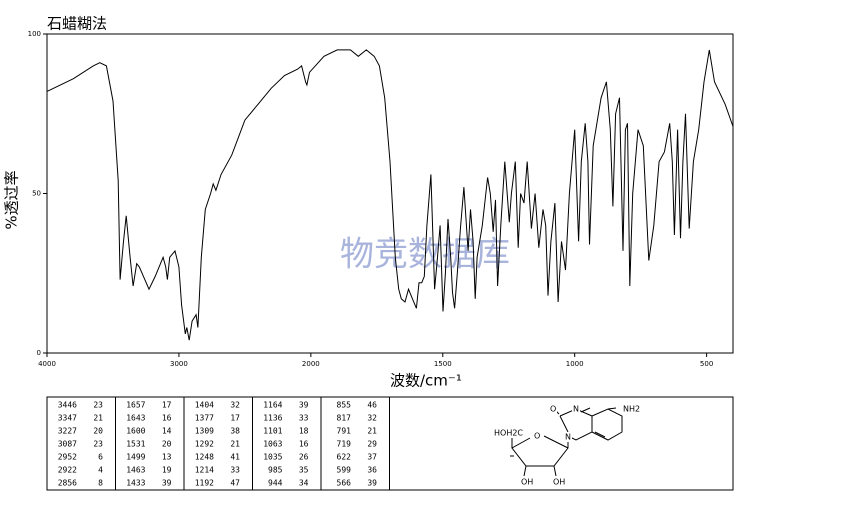 The height and width of the screenshot is (510, 850). What do you see at coordinates (272, 418) in the screenshot?
I see `peak-wavenumber: 1136` at bounding box center [272, 418].